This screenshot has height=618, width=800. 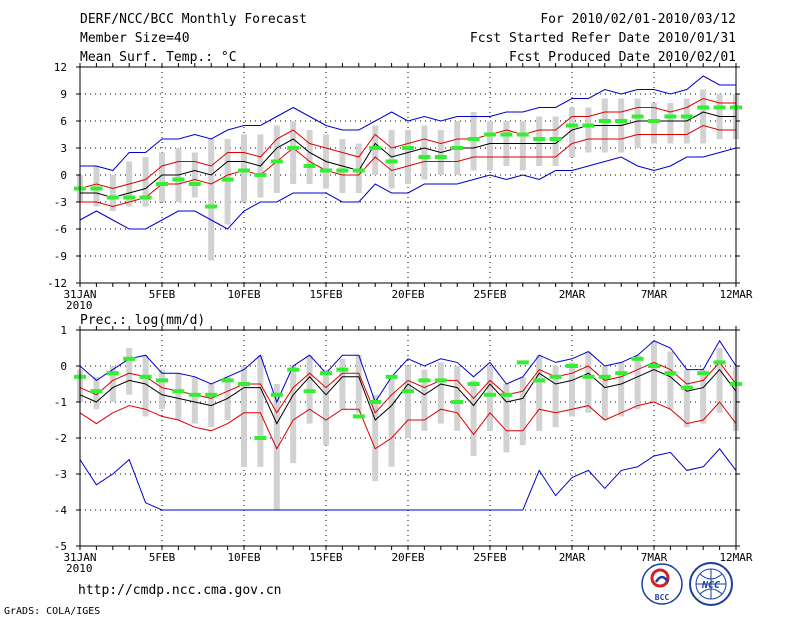 What do you see at coordinates (60, 474) in the screenshot?
I see `prec-ytick-label: -3` at bounding box center [60, 474].